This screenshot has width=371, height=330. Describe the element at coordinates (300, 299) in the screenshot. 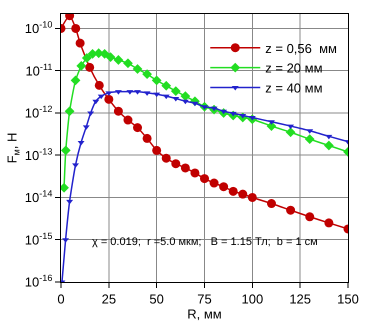

I see `x-tick-label: 125` at that location.